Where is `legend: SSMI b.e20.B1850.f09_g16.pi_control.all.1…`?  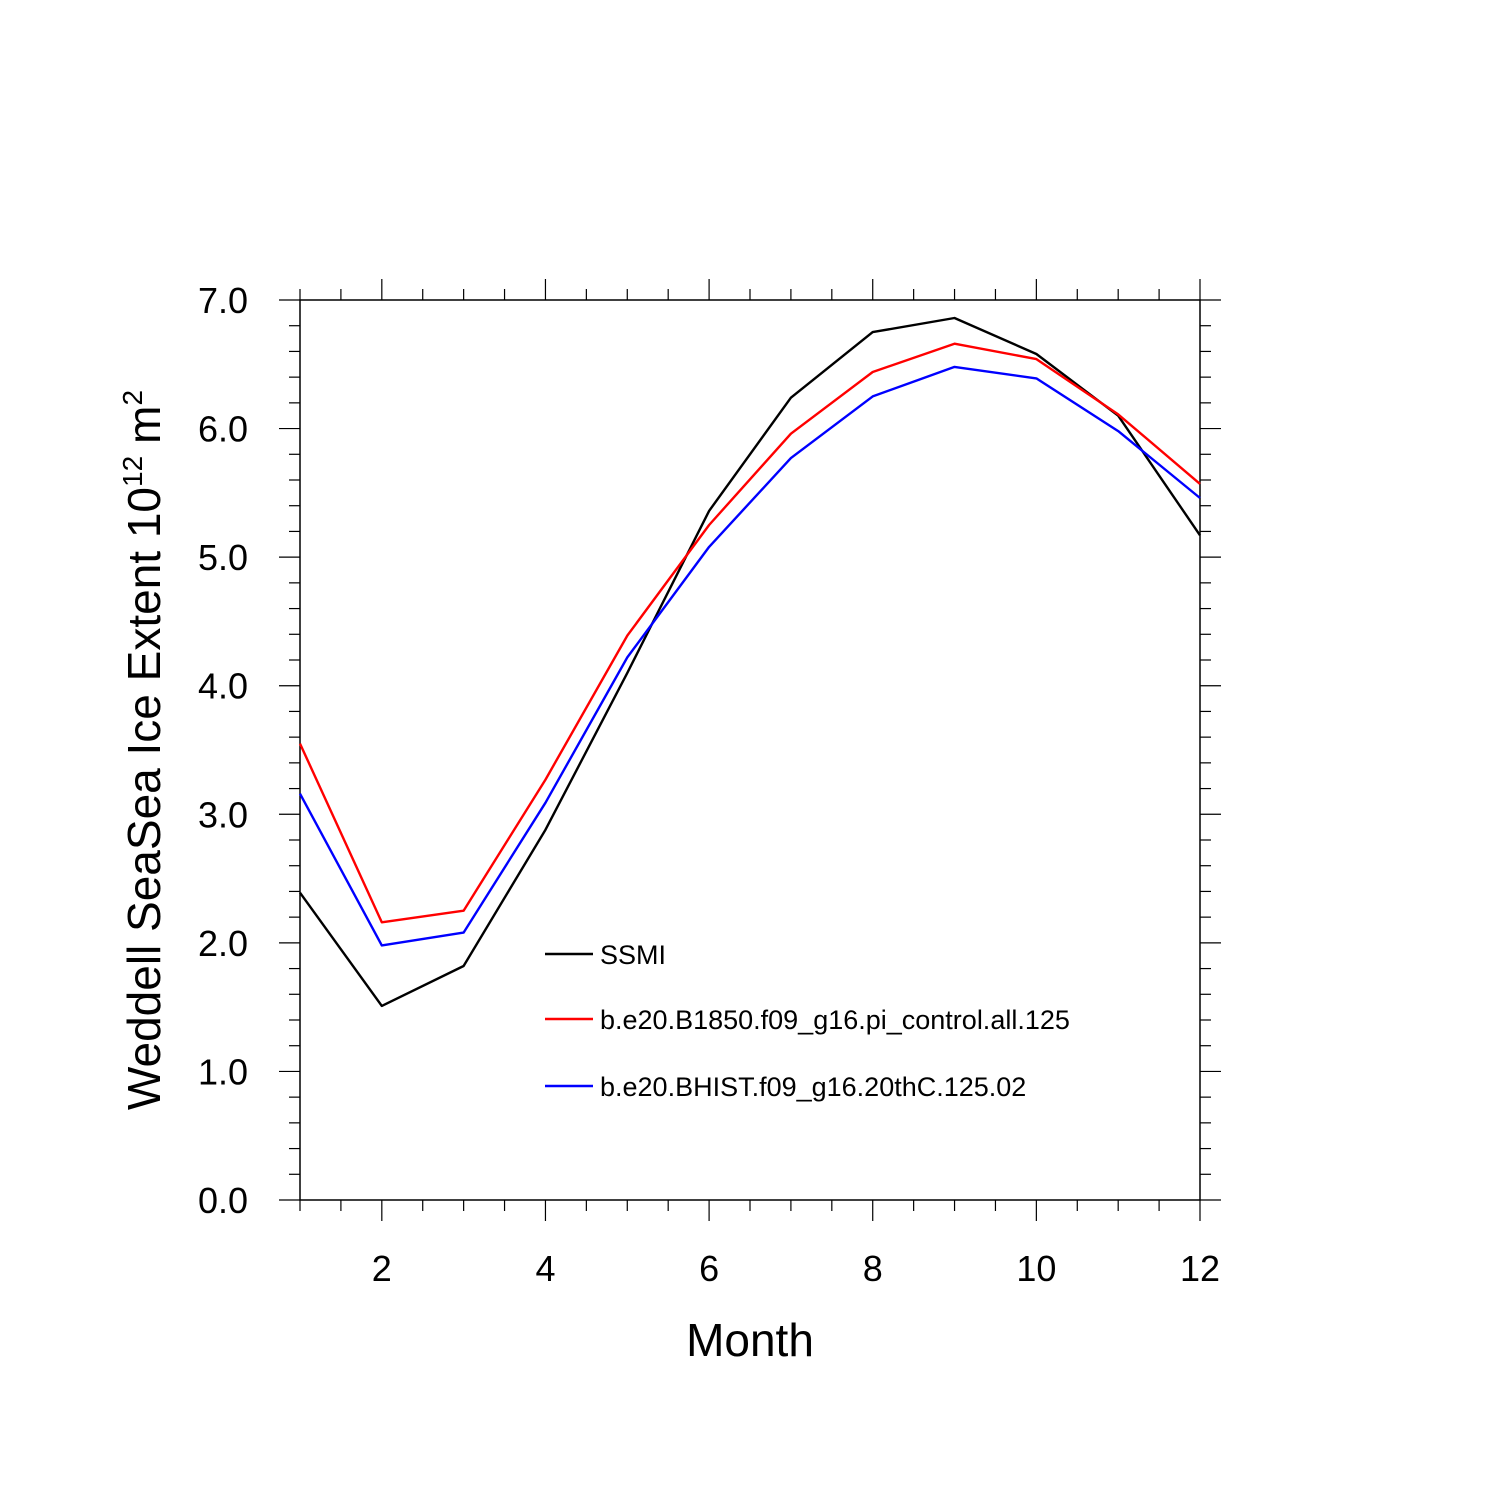 legend: SSMI b.e20.B1850.f09_g16.pi_control.all.1… is located at coordinates (807, 1021).